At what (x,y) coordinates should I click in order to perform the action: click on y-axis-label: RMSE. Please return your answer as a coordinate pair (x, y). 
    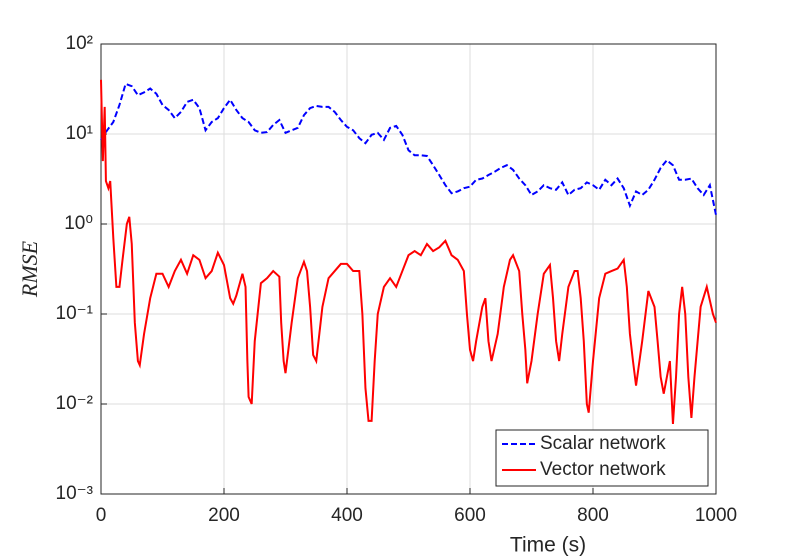
    Looking at the image, I should click on (29, 269).